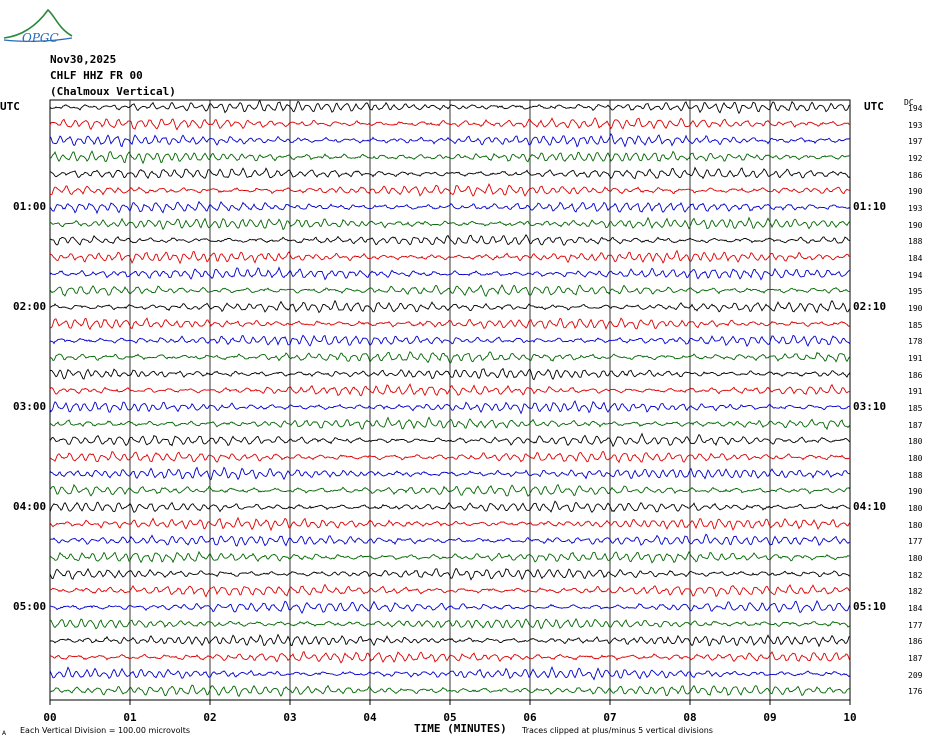  I want to click on dc-offset-32: 186, so click(915, 642).